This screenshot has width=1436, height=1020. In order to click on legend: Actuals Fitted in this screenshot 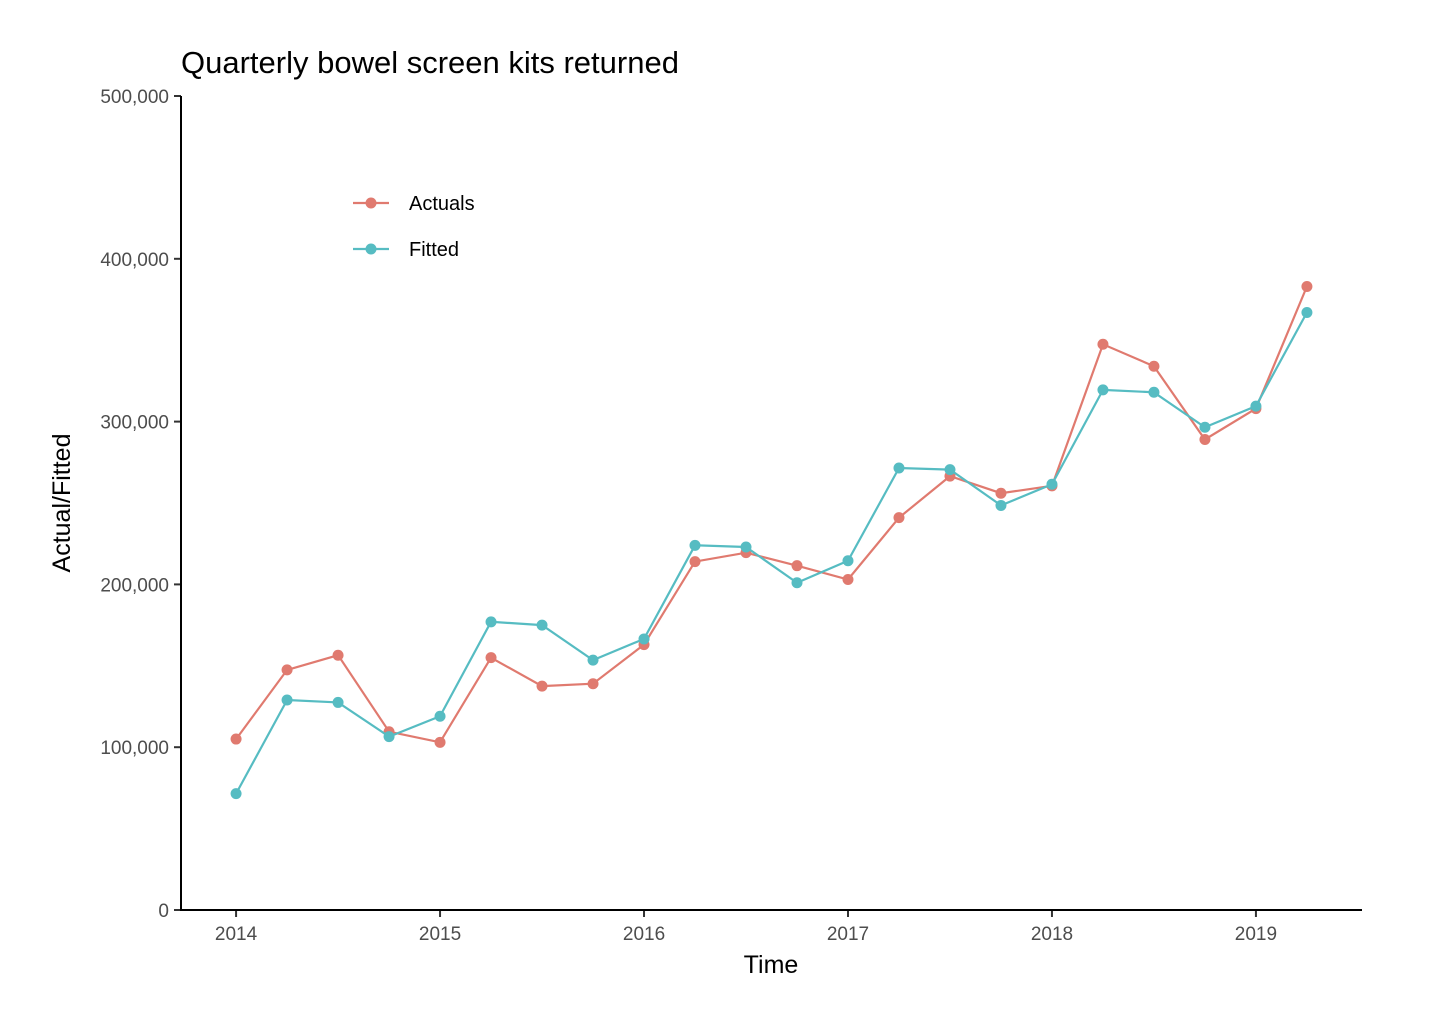, I will do `click(414, 227)`.